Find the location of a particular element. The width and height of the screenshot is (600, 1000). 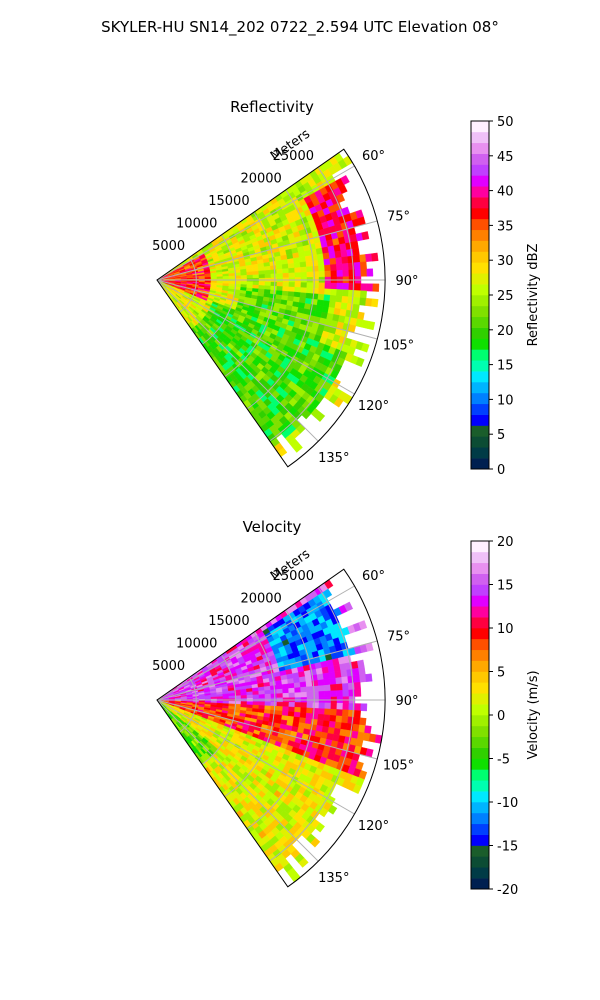

reflectivity-colorbar-tick-label: 25 is located at coordinates (505, 296).